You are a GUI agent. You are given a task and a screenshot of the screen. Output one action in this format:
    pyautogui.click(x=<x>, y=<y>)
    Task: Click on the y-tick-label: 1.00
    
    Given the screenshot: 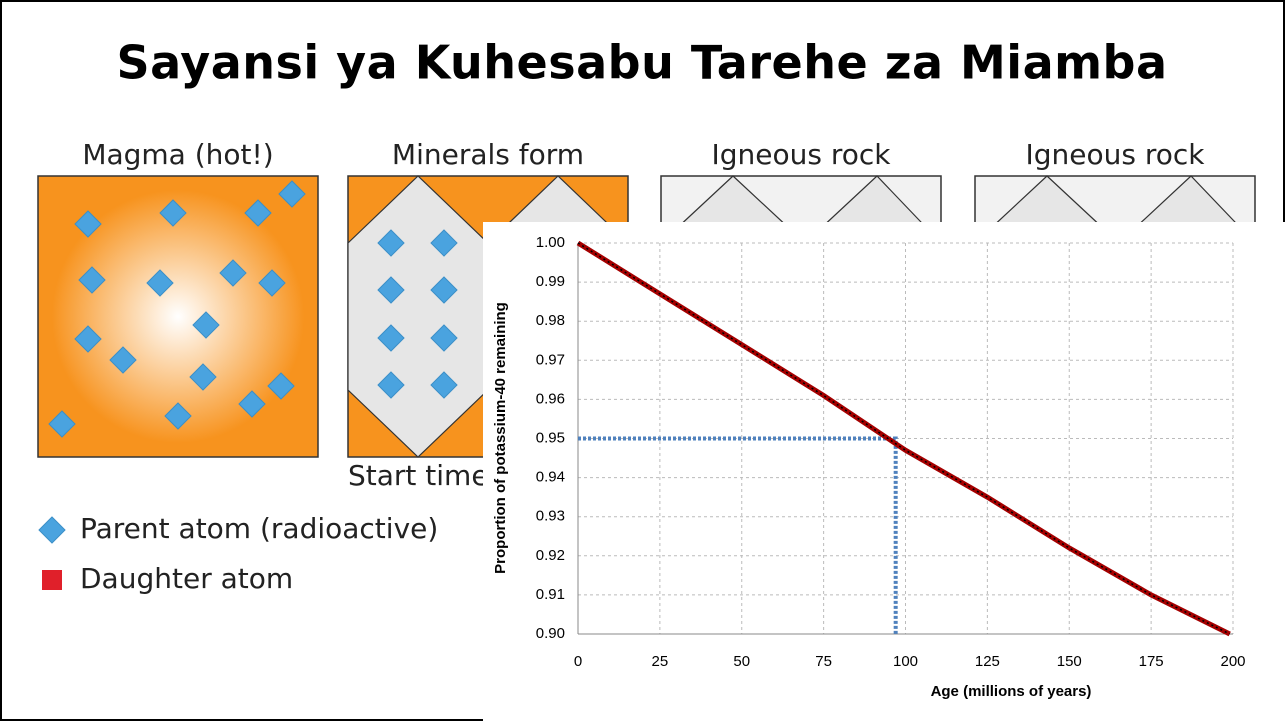 What is the action you would take?
    pyautogui.click(x=550, y=242)
    